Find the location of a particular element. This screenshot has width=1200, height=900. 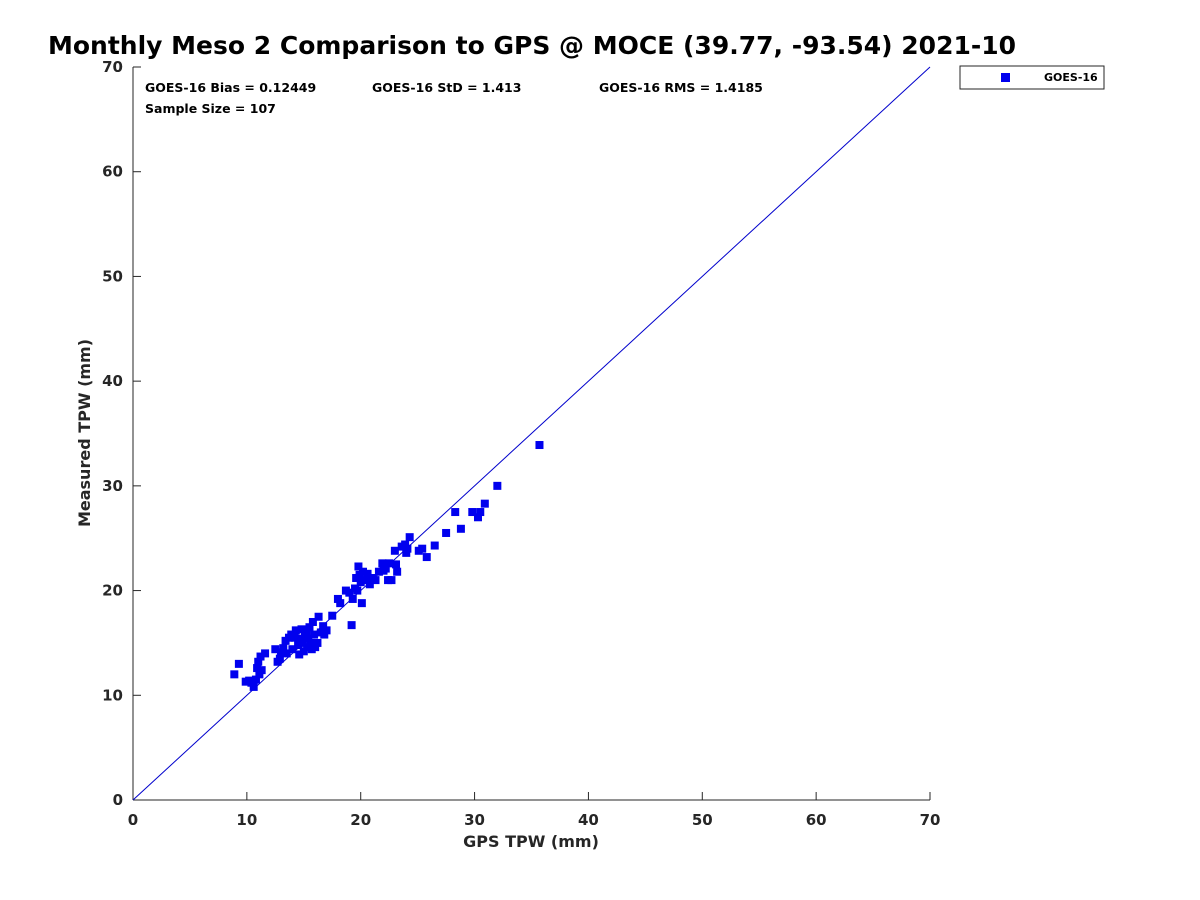

legend-marker is located at coordinates (1005, 77).